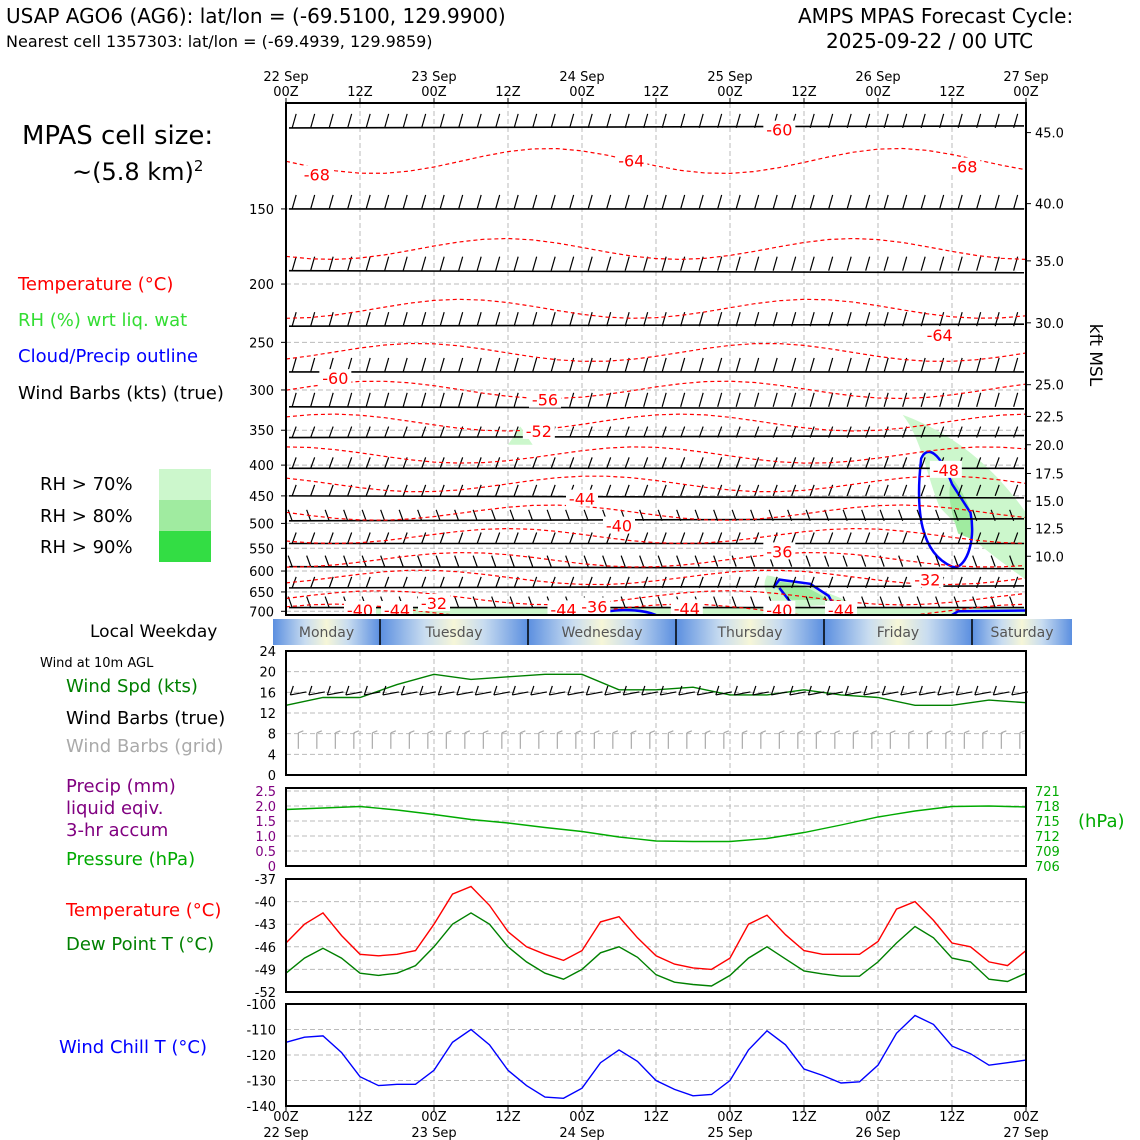  Describe the element at coordinates (433, 77) in the screenshot. I see `xsection-xtick-day: 23 Sep` at that location.